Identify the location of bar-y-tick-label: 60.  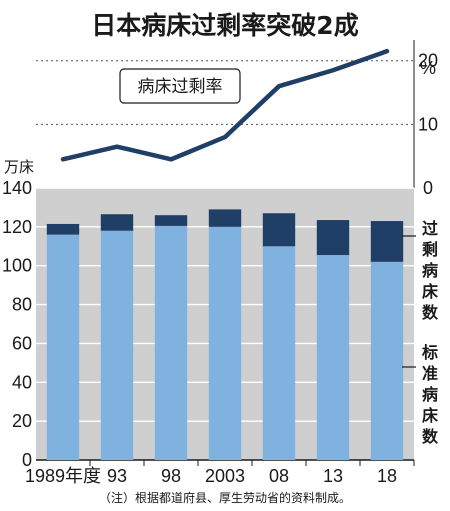
(22, 343).